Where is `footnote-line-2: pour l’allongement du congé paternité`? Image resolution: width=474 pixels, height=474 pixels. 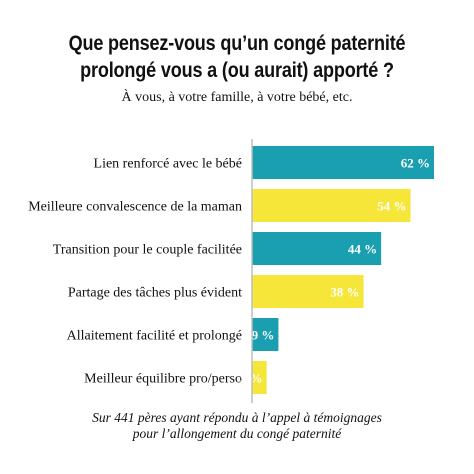
footnote-line-2: pour l’allongement du congé paternité is located at coordinates (237, 433).